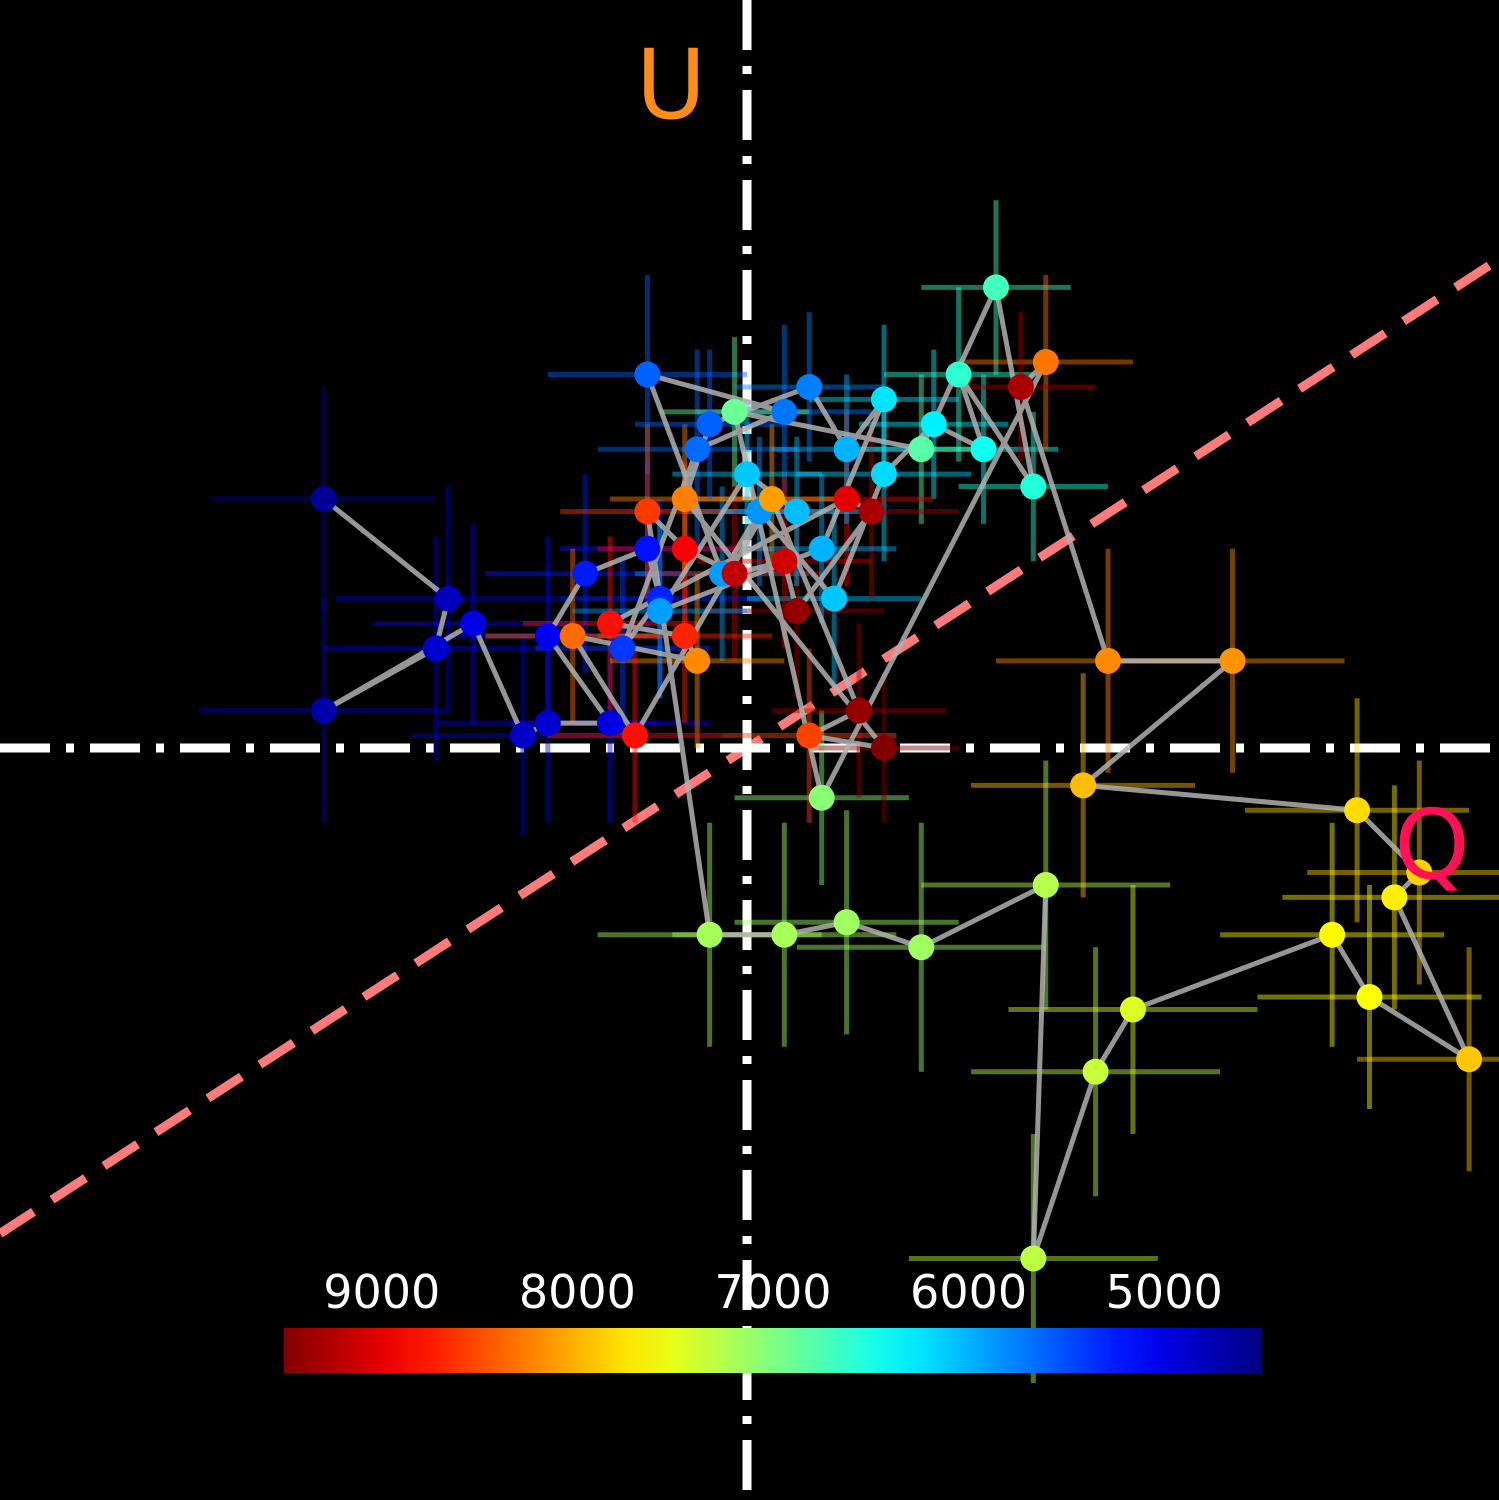  I want to click on colorbar-ticks: 9000 8000 7000 6000 5000, so click(772, 1292).